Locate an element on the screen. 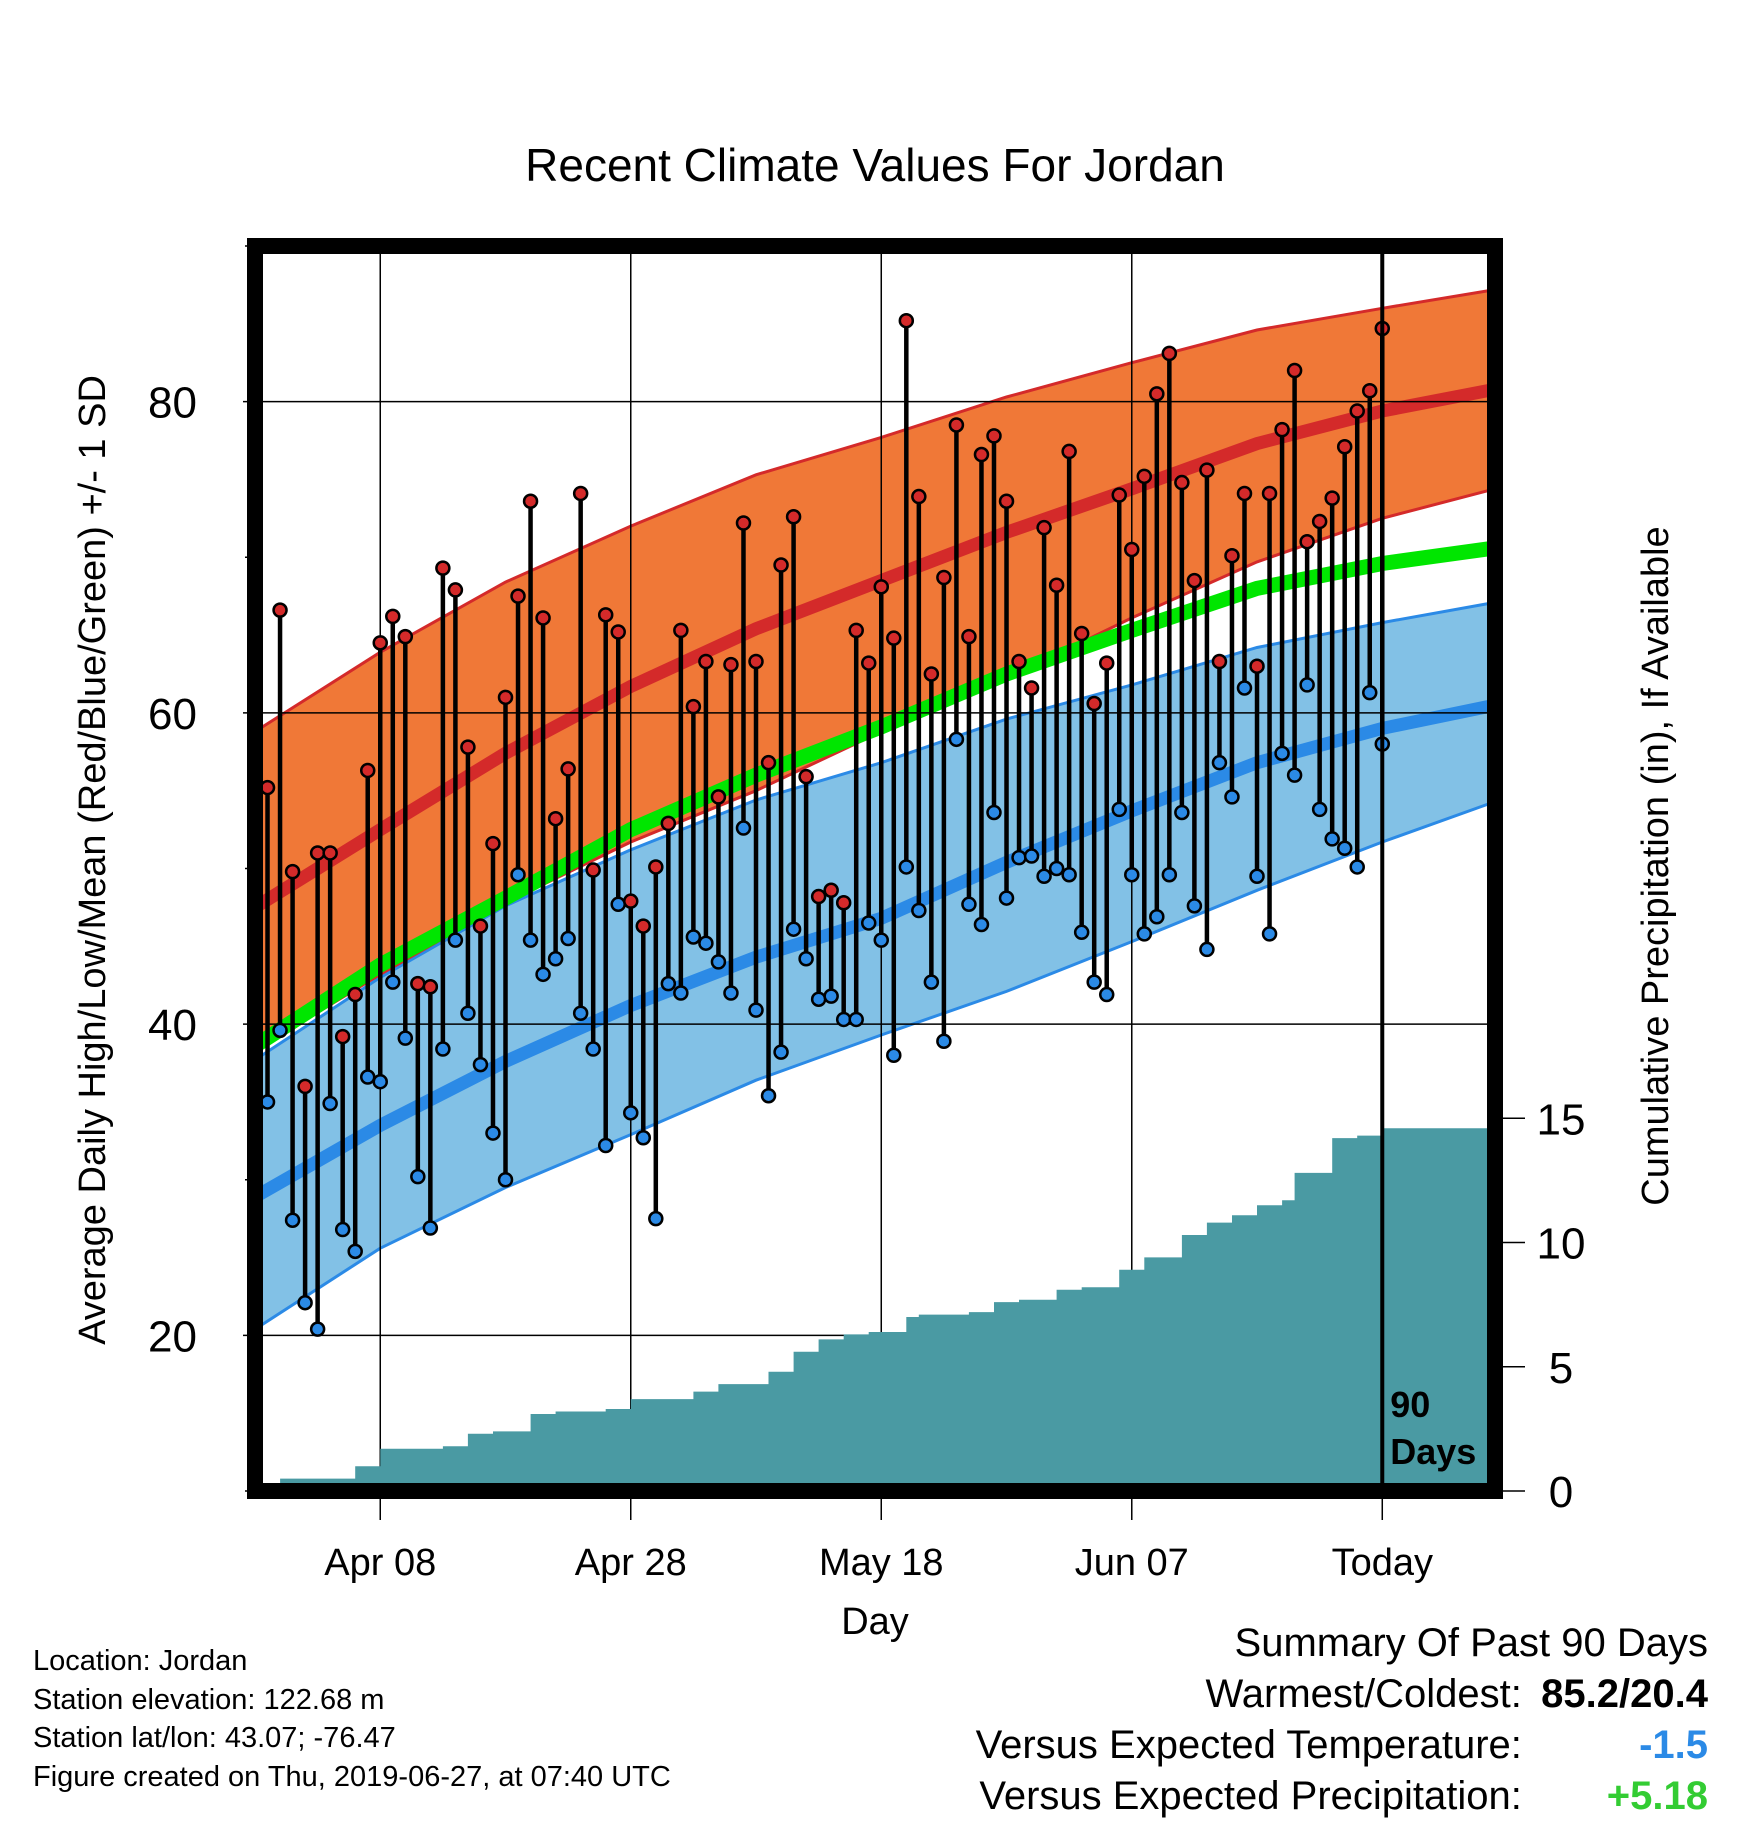 The width and height of the screenshot is (1748, 1828). precip-area is located at coordinates (875, 1309).